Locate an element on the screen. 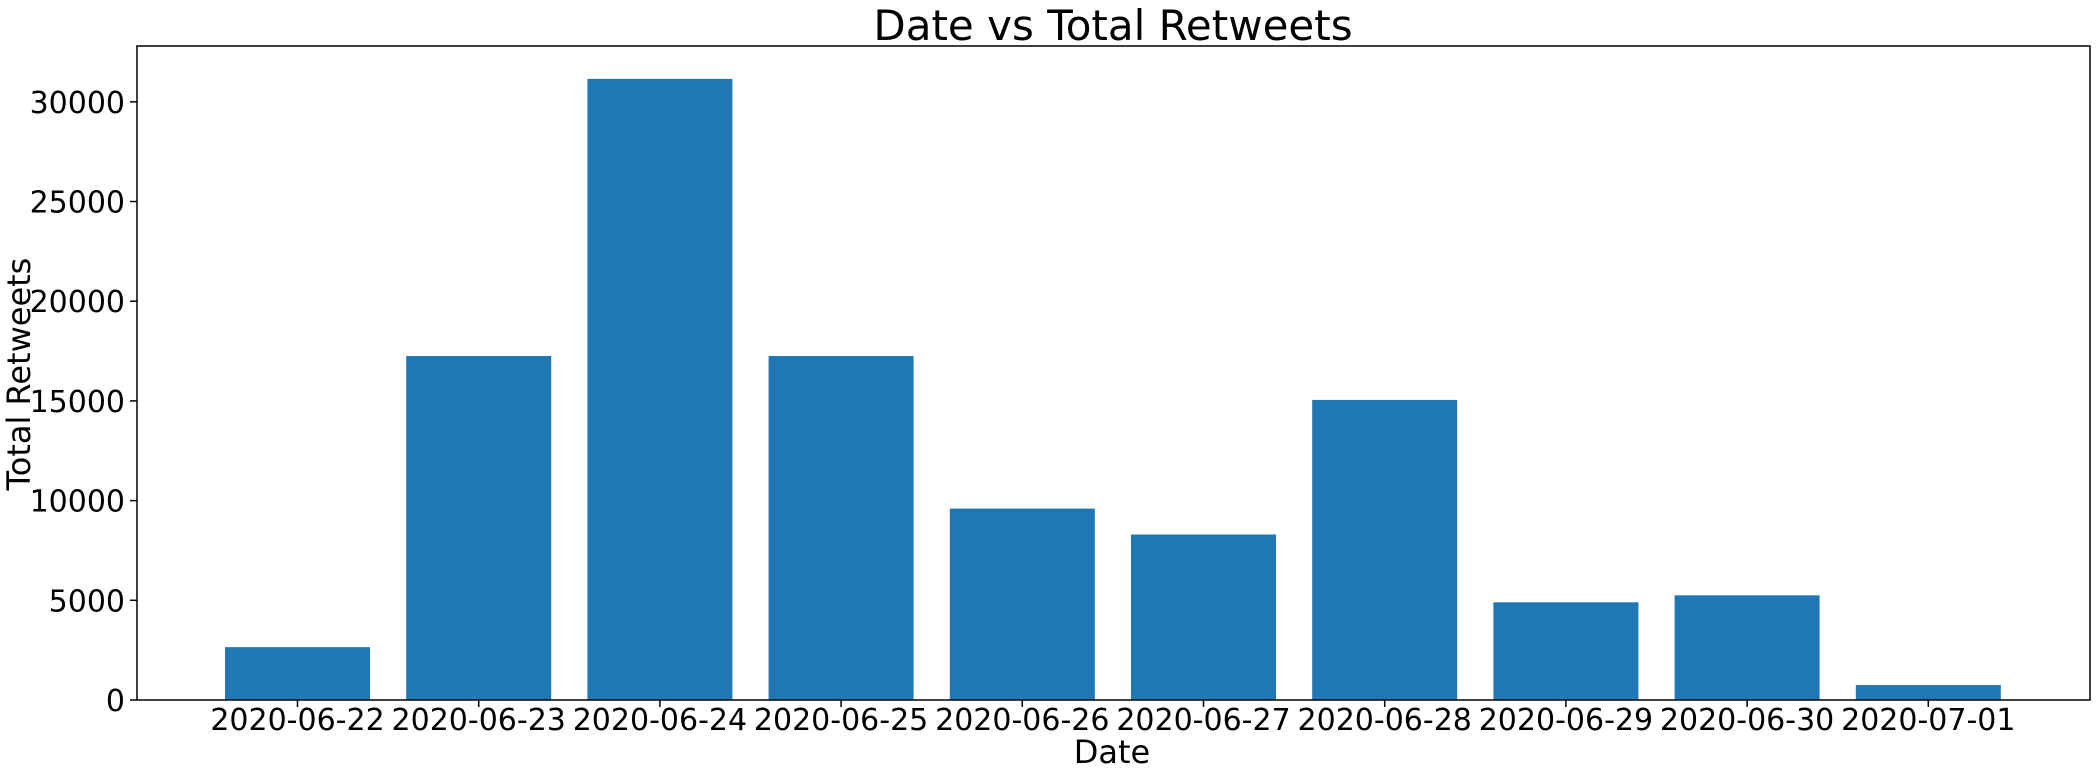 The image size is (2096, 774). x-tick-label: 2020-06-27 is located at coordinates (1203, 720).